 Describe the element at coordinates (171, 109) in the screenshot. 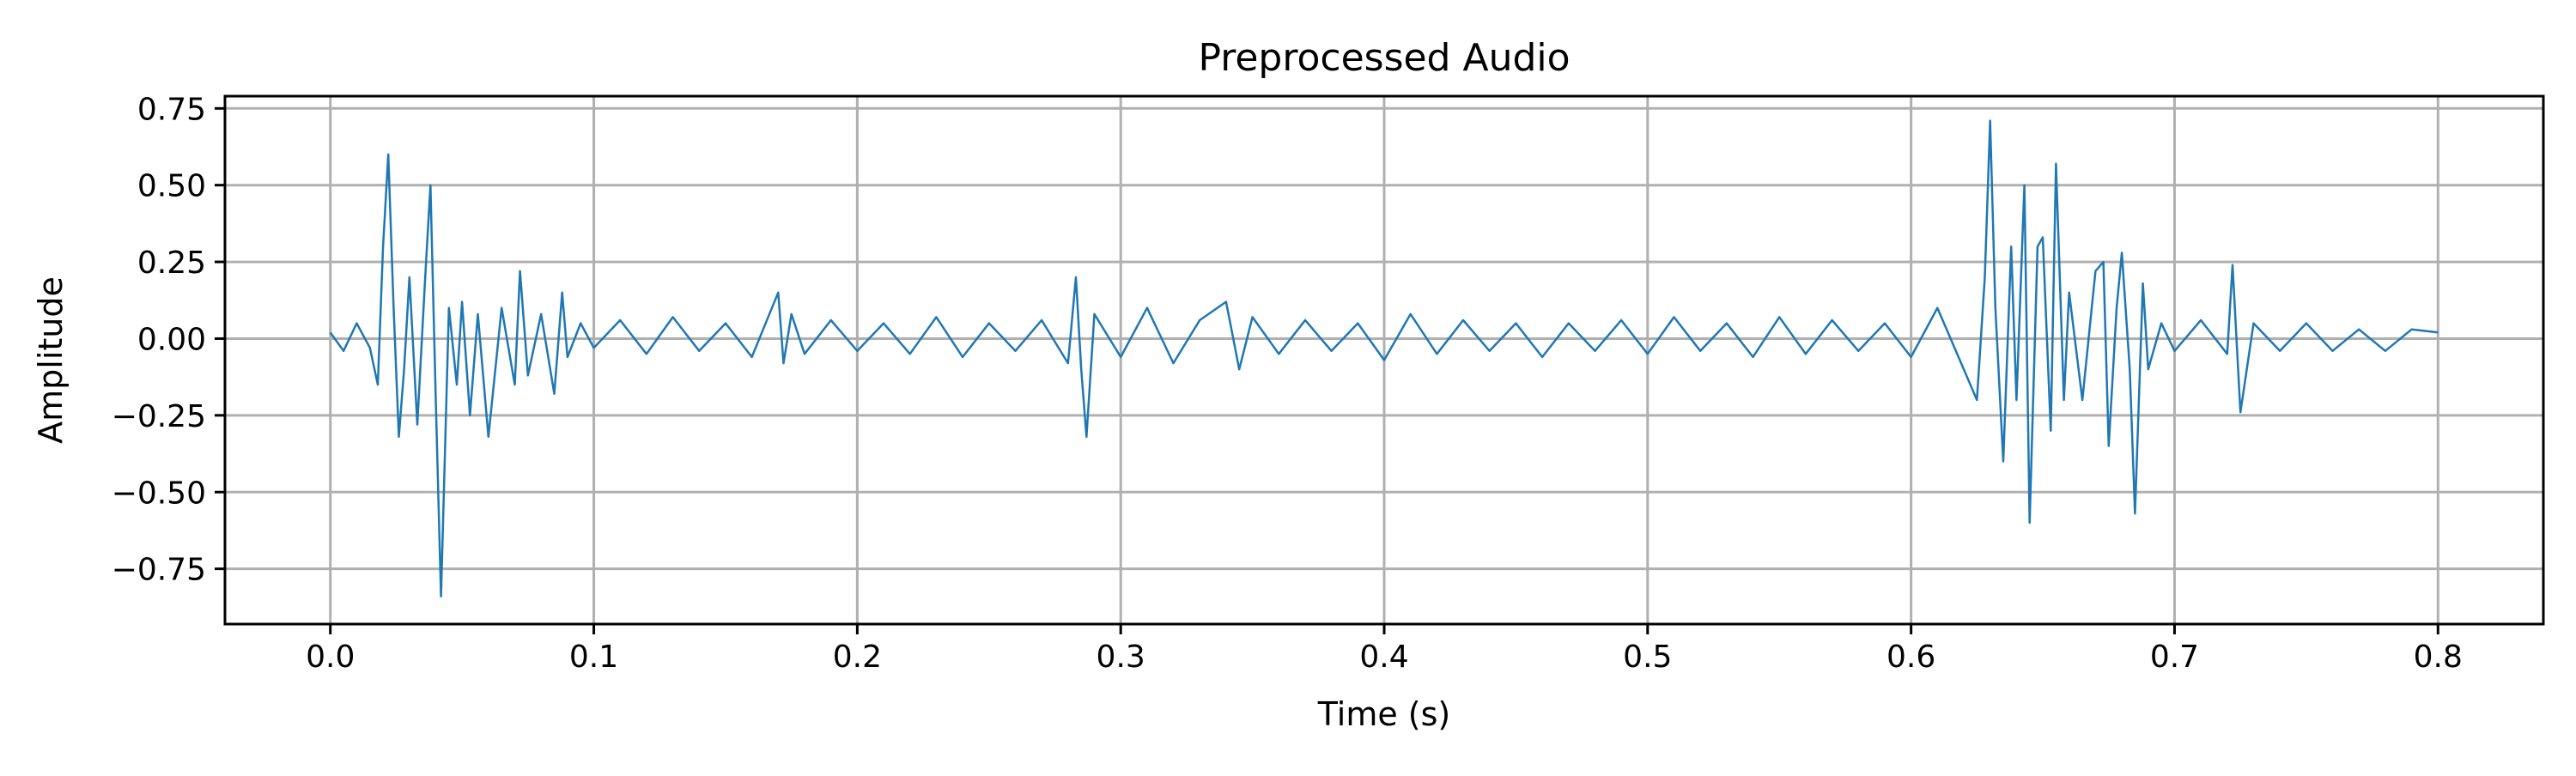

I see `y-tick-label: 0.75` at that location.